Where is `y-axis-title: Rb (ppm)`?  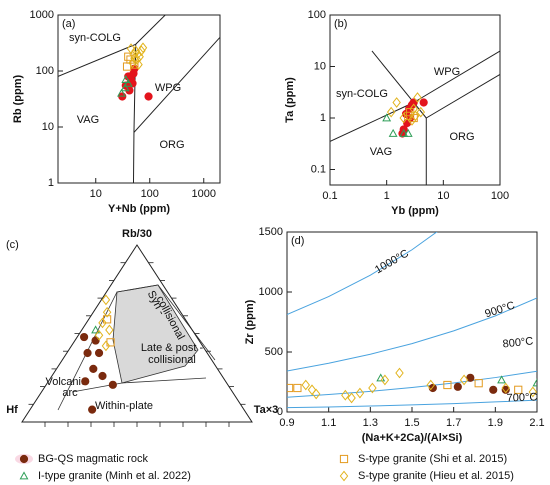
y-axis-title: Rb (ppm) is located at coordinates (18, 99).